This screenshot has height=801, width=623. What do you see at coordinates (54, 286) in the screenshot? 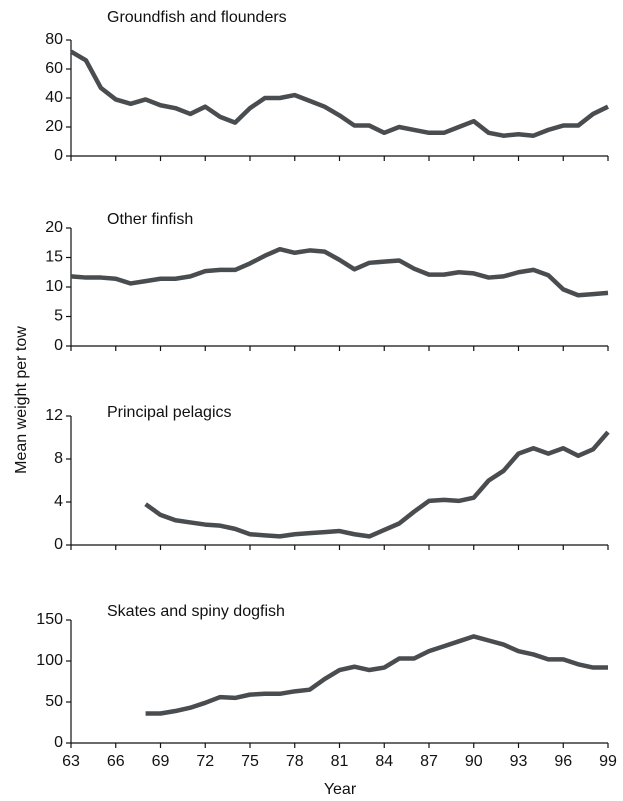
I see `y-tick-label: 10` at bounding box center [54, 286].